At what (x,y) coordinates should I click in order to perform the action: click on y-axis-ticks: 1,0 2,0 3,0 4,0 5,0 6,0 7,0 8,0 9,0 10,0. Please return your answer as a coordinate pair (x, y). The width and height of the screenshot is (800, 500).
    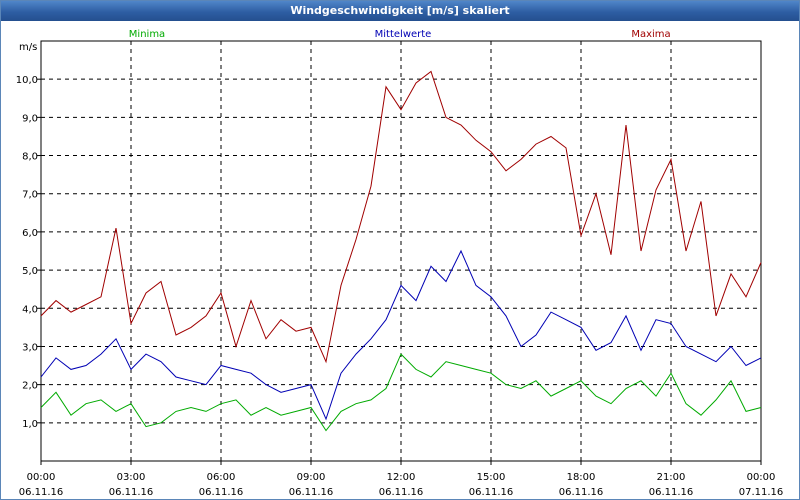
    Looking at the image, I should click on (28, 252).